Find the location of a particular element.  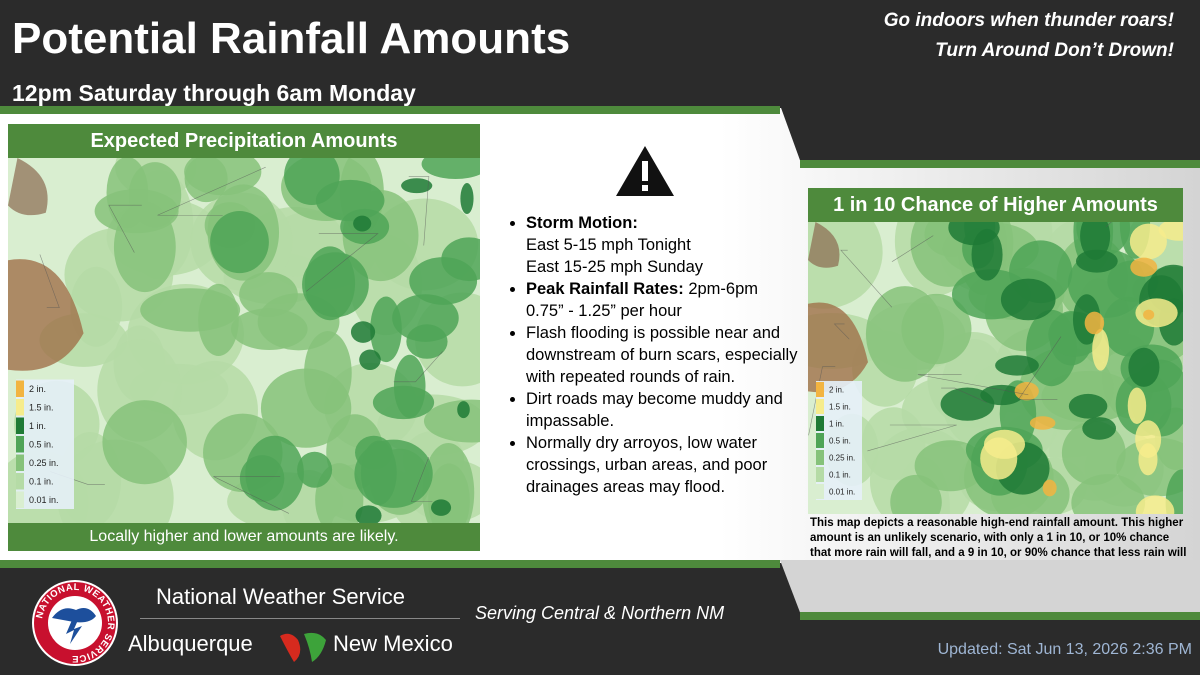

logo-cloud is located at coordinates (74, 615).